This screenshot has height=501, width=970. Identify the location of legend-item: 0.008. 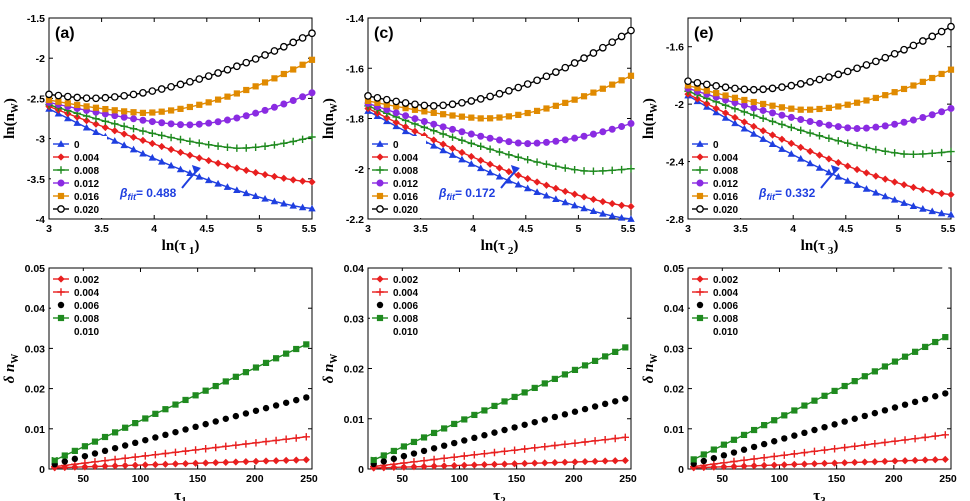
(715, 171).